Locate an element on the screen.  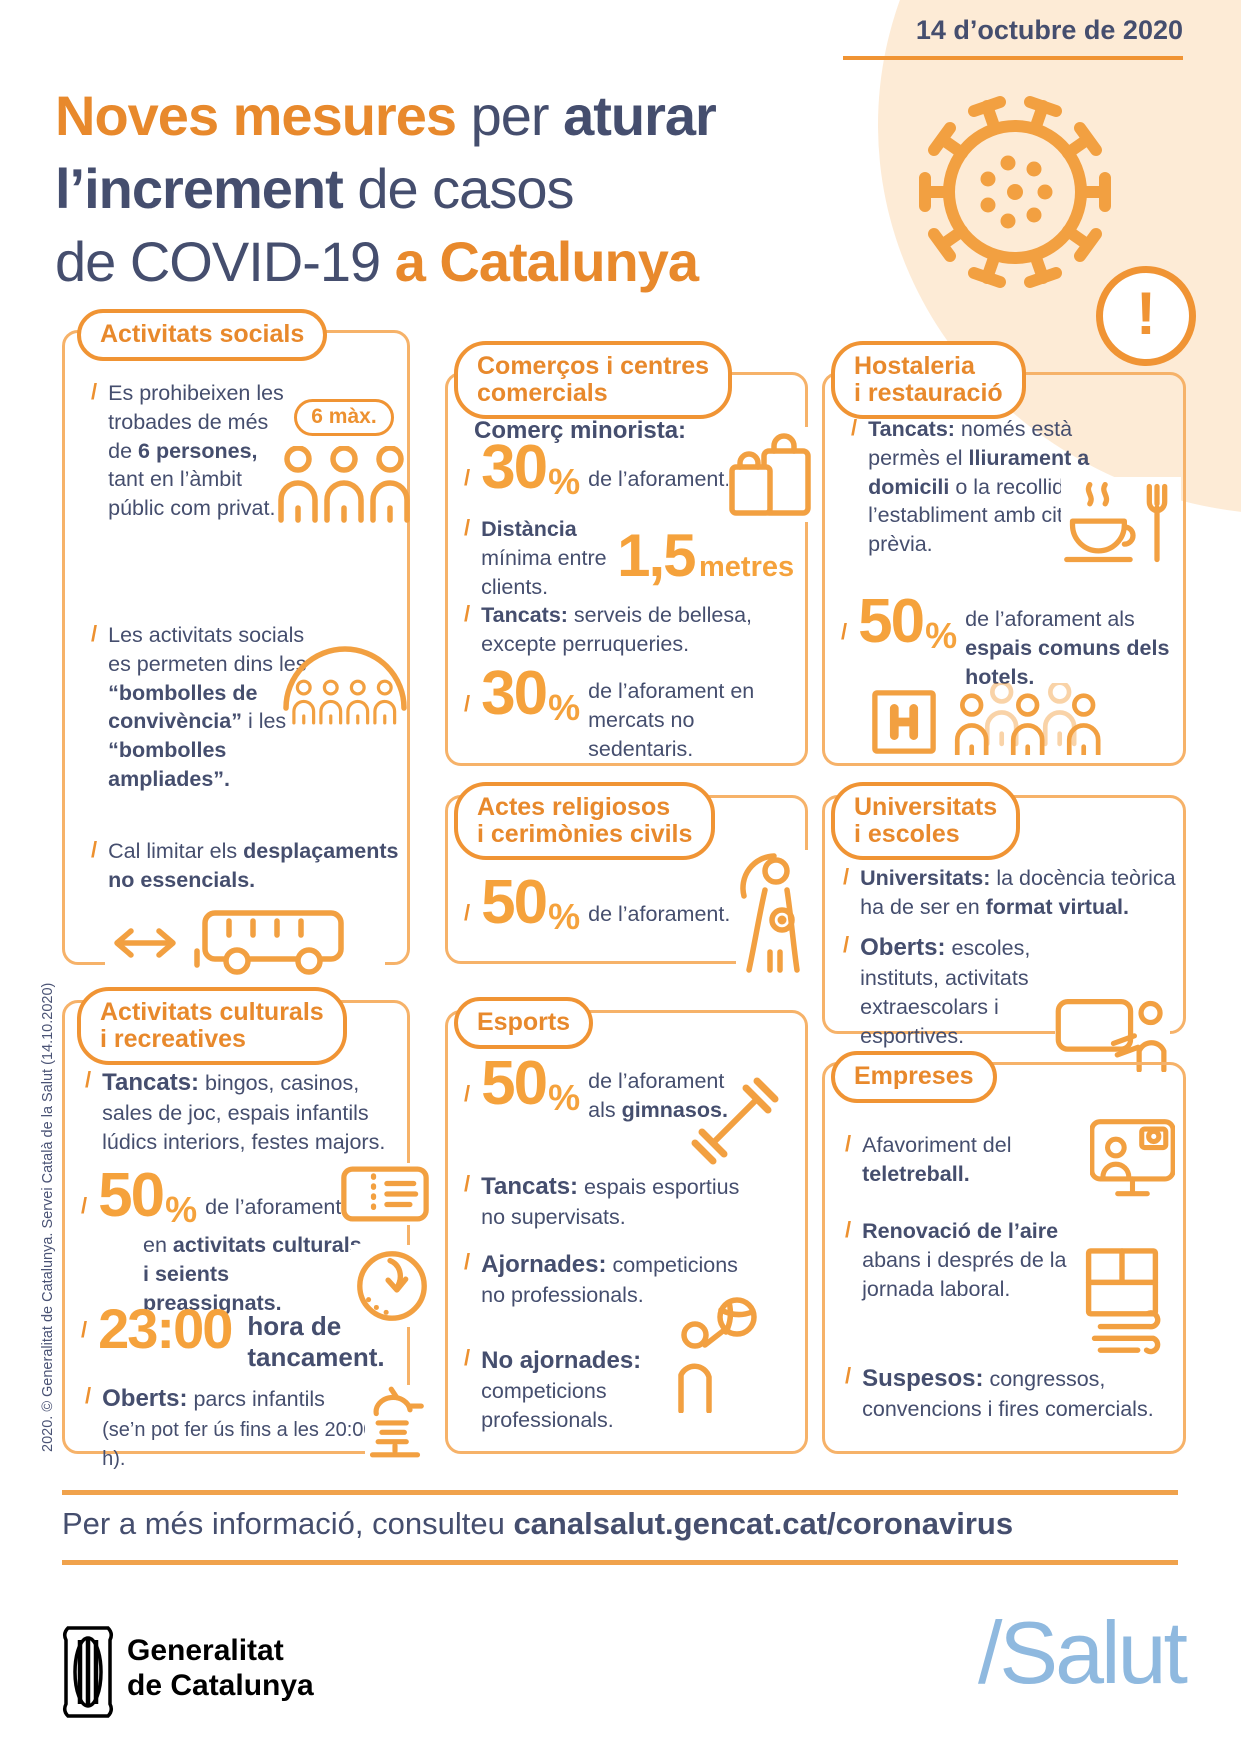
six-max-badge: 6 màx. is located at coordinates (344, 417).